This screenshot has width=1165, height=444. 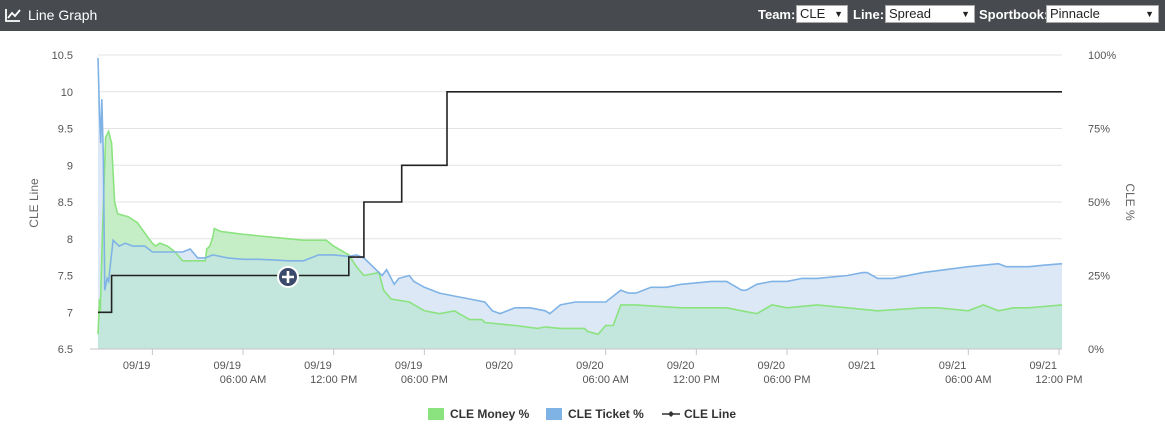 I want to click on chart-title: Line Graph, so click(x=63, y=15).